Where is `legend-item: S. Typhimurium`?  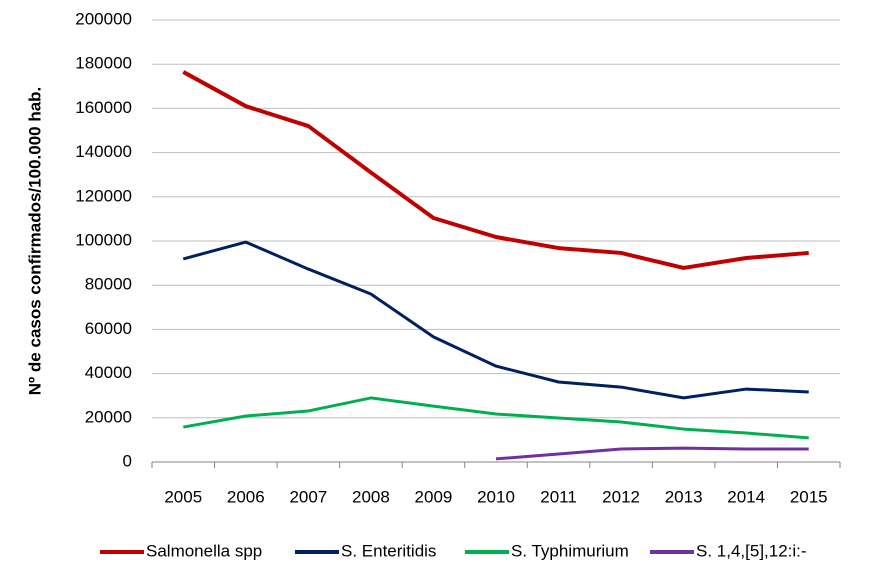
legend-item: S. Typhimurium is located at coordinates (547, 550).